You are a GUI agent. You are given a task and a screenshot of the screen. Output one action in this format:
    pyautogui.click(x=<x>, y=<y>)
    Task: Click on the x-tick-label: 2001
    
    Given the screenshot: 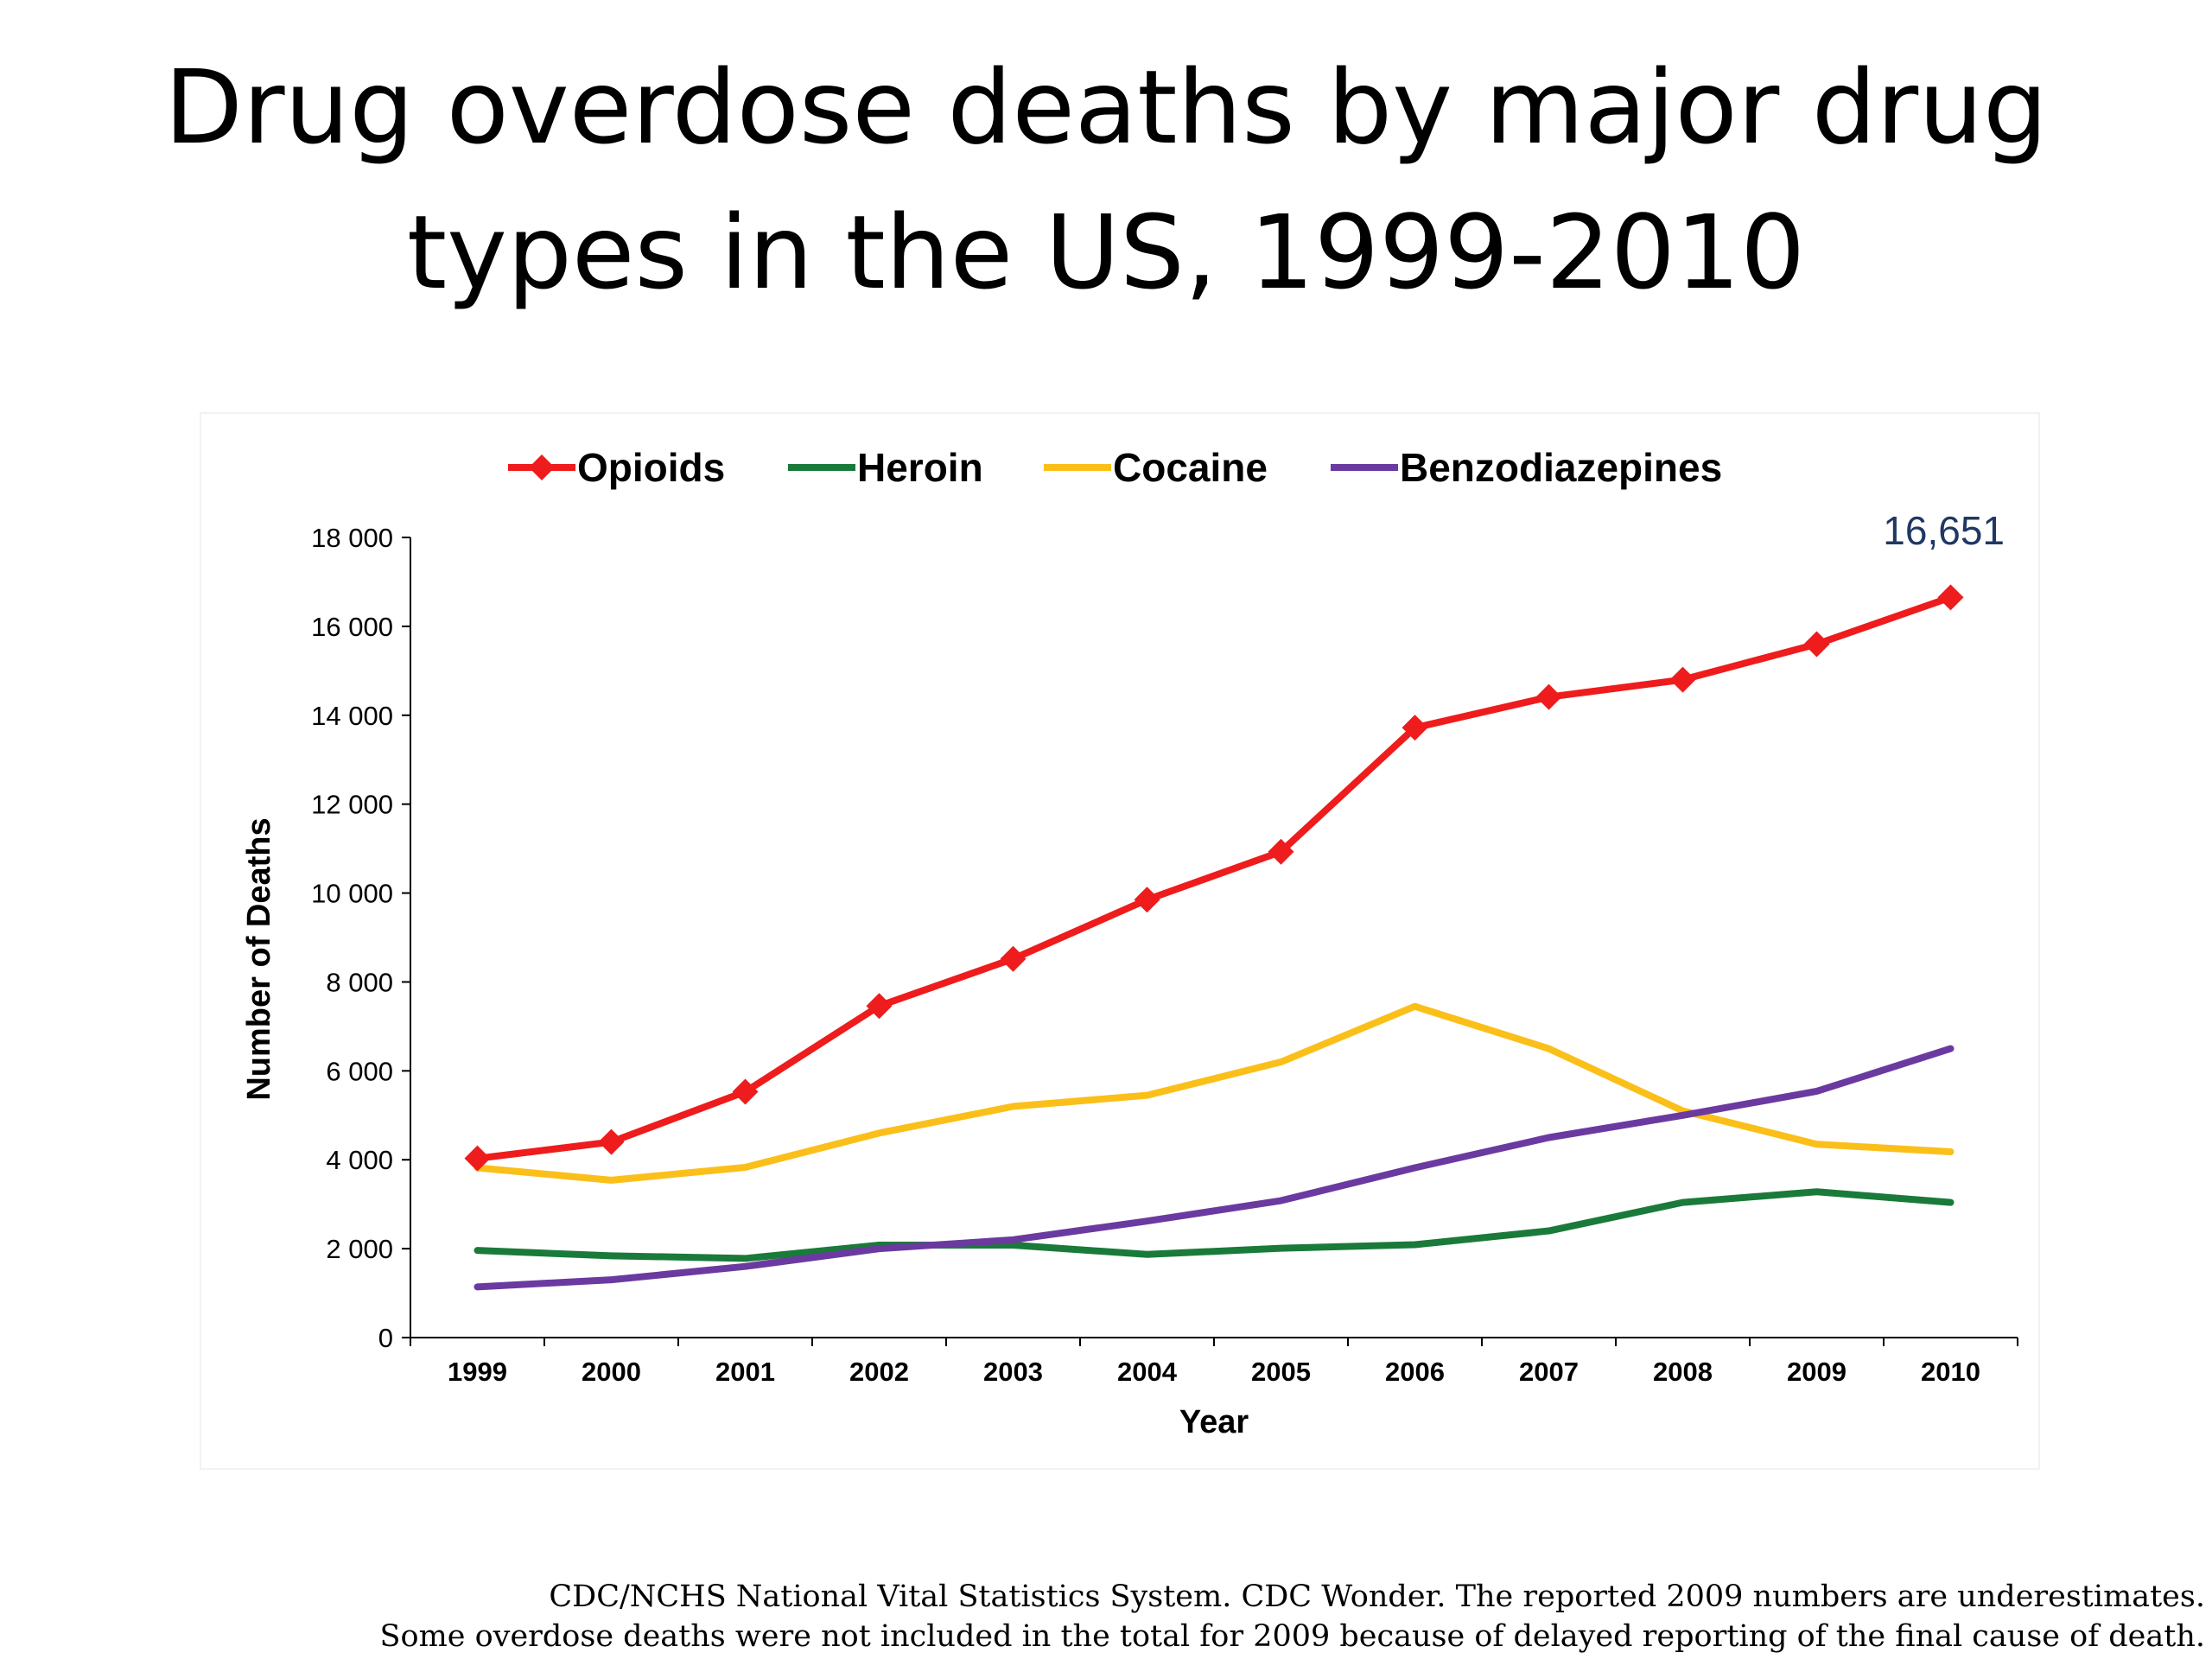 What is the action you would take?
    pyautogui.click(x=745, y=1372)
    